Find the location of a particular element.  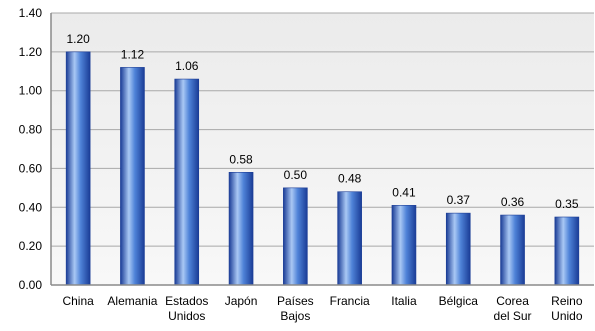

x-tick-label-line: China is located at coordinates (78, 301).